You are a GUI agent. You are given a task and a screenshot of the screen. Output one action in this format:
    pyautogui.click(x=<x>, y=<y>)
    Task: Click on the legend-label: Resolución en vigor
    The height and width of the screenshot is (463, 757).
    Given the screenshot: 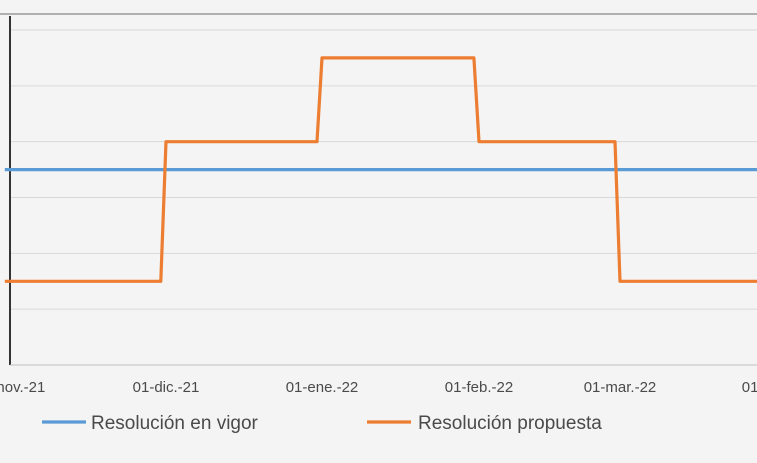 What is the action you would take?
    pyautogui.click(x=175, y=423)
    